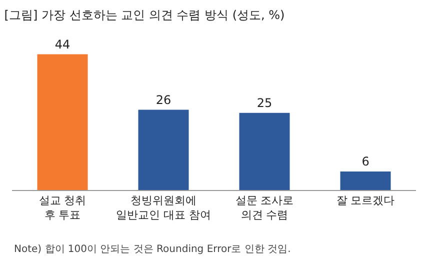 The image size is (428, 260). I want to click on text: Note) 합이 100이 안되는 것은 Rounding Error로 인한 것임., so click(152, 249).